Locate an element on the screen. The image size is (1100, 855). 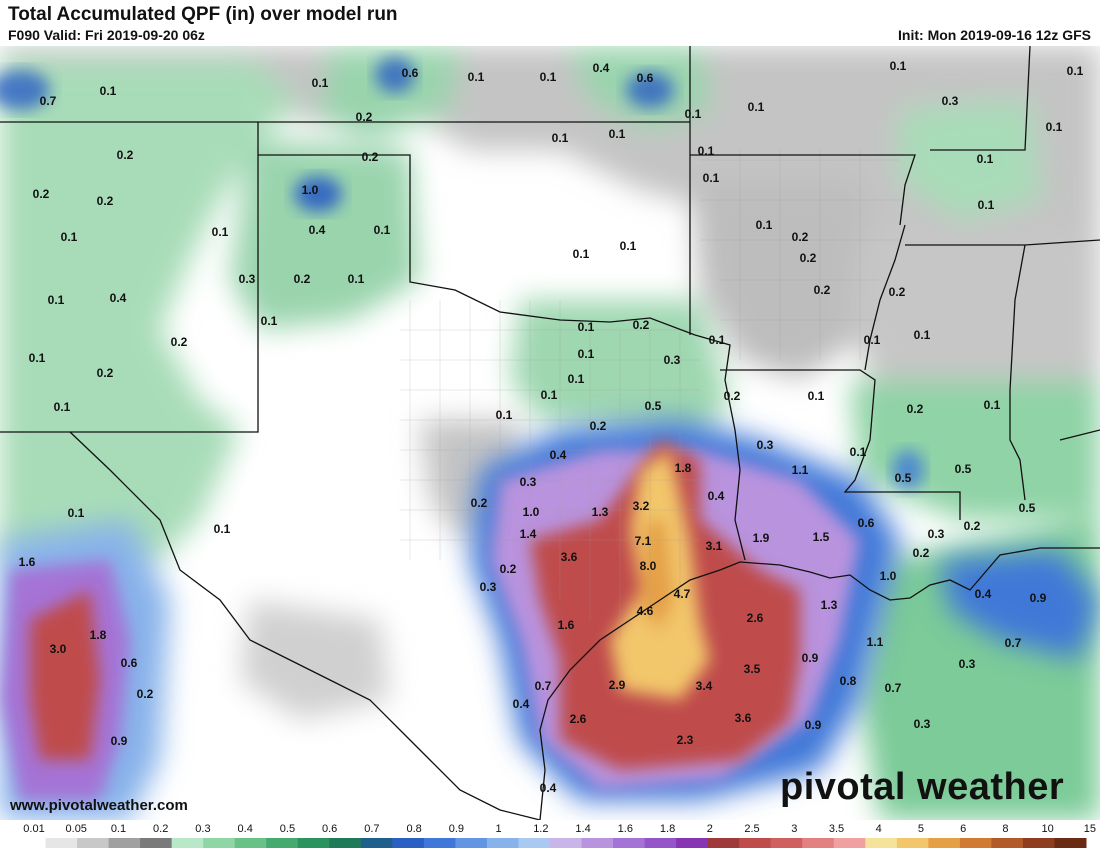
legend-tick-label: 1.6 is located at coordinates (625, 829).